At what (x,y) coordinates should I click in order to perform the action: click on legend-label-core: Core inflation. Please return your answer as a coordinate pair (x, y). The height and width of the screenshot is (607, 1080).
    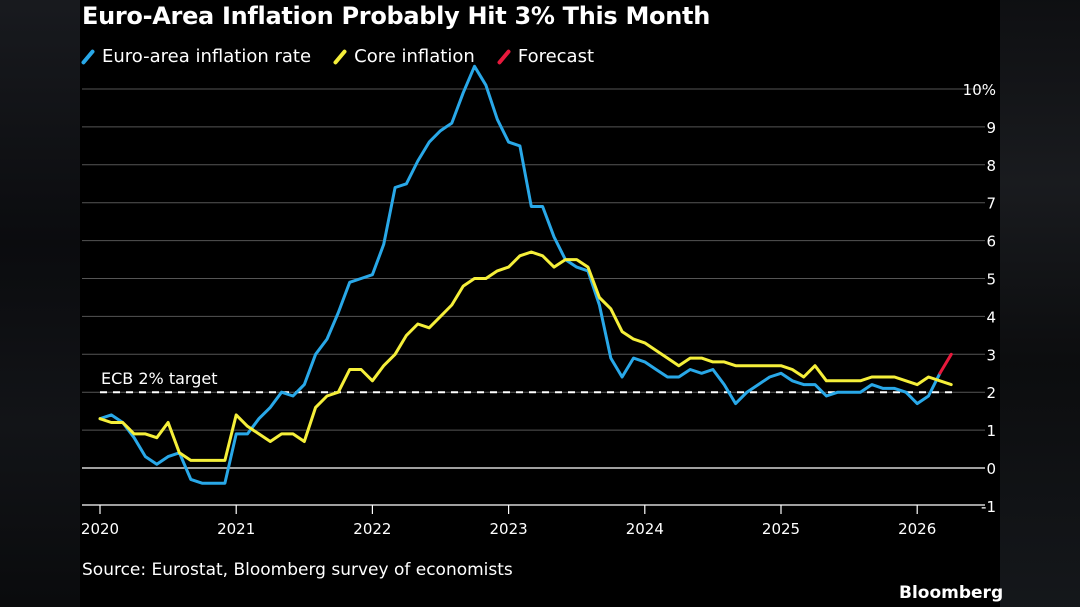
    Looking at the image, I should click on (414, 56).